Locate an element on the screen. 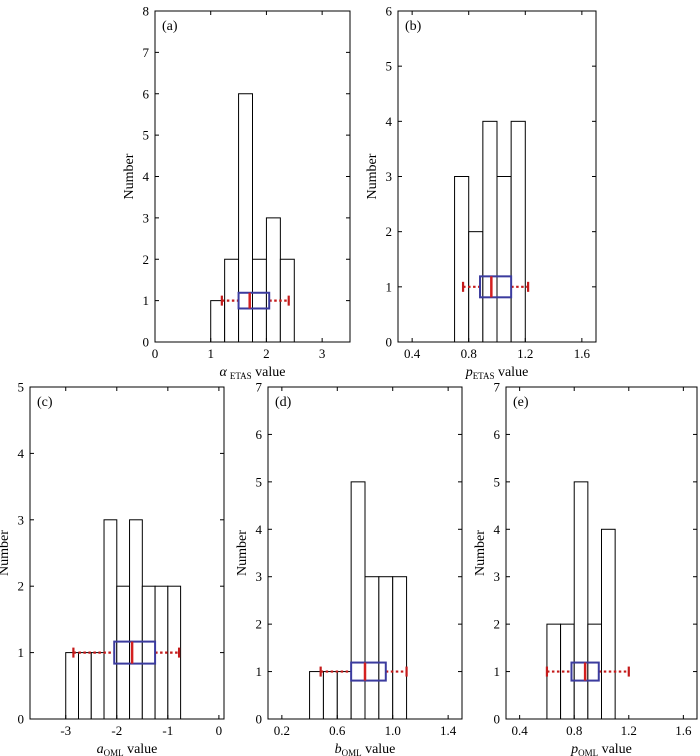 This screenshot has width=700, height=756. x-tick-label: 0 is located at coordinates (219, 730).